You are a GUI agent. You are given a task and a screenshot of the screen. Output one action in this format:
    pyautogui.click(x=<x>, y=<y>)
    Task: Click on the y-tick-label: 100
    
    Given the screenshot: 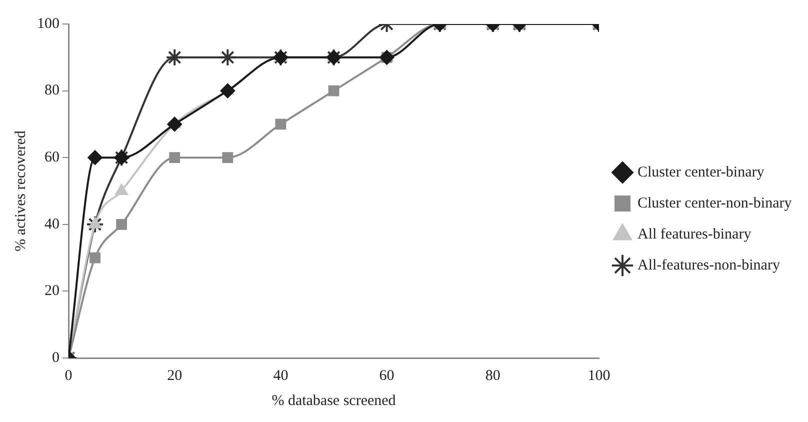 What is the action you would take?
    pyautogui.click(x=48, y=24)
    